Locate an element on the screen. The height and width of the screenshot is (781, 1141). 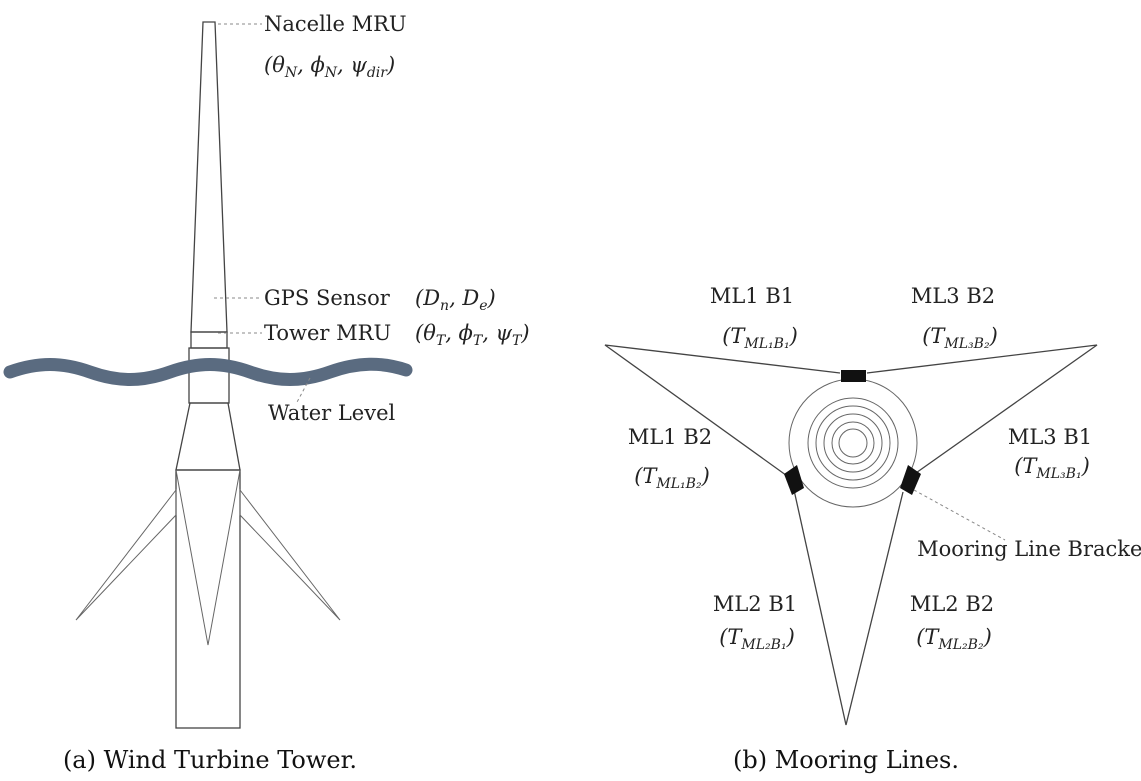
tower-shaft is located at coordinates (209, 177).